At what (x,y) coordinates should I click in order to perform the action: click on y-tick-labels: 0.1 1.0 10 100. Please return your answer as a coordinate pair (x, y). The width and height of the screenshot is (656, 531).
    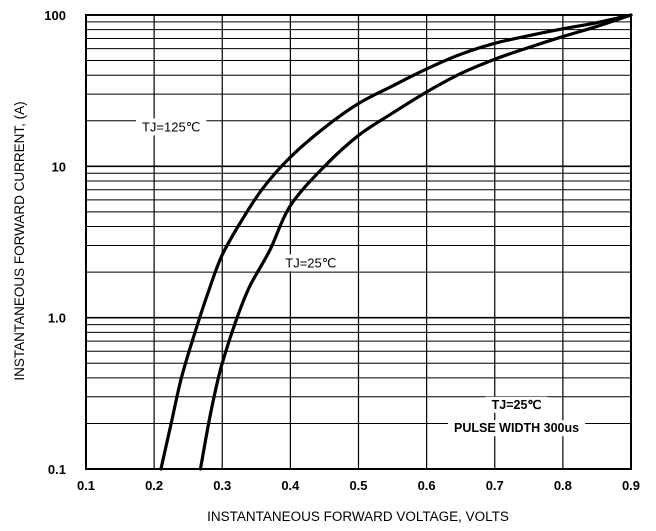
    Looking at the image, I should click on (55, 242).